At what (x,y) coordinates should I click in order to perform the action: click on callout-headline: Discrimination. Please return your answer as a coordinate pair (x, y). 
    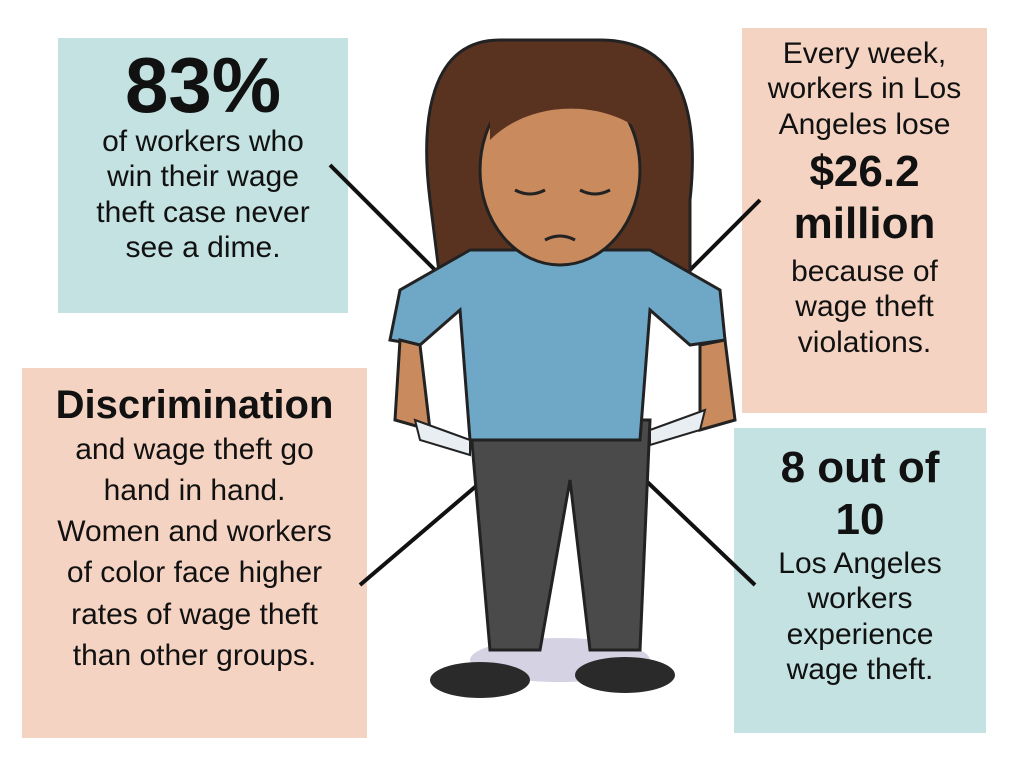
    Looking at the image, I should click on (194, 405).